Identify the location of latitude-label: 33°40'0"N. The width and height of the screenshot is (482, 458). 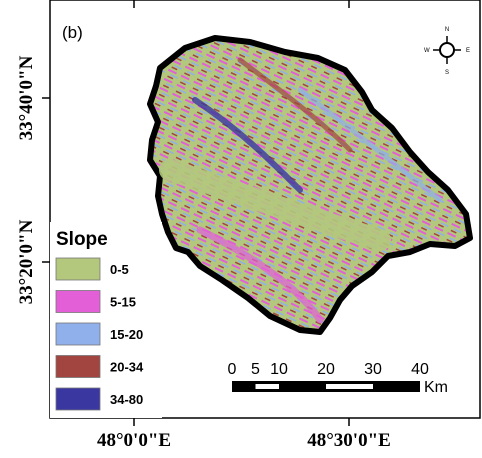
(26, 97).